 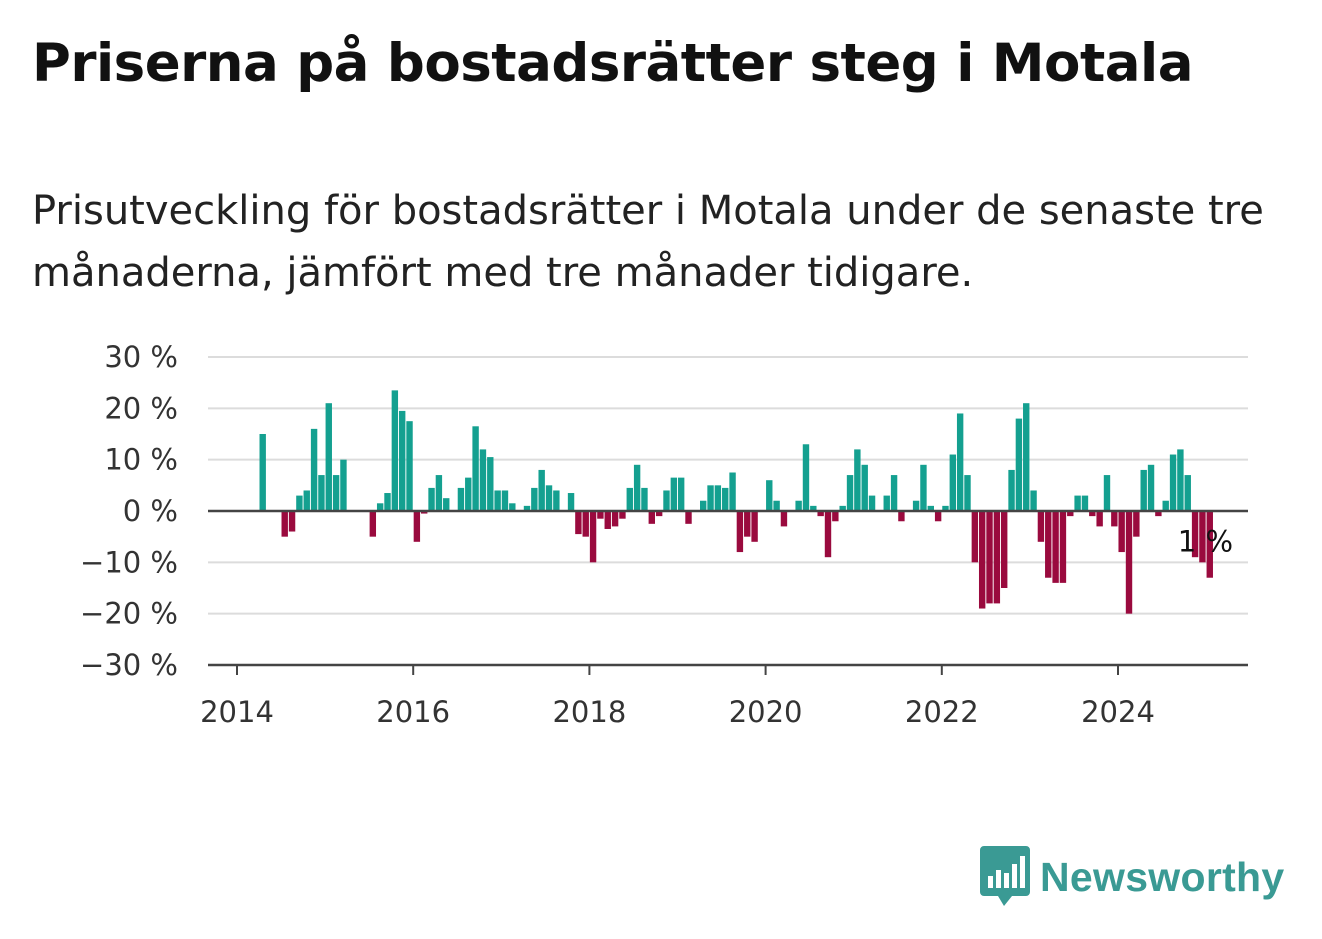 What do you see at coordinates (129, 614) in the screenshot?
I see `y-tick-label: −20 %` at bounding box center [129, 614].